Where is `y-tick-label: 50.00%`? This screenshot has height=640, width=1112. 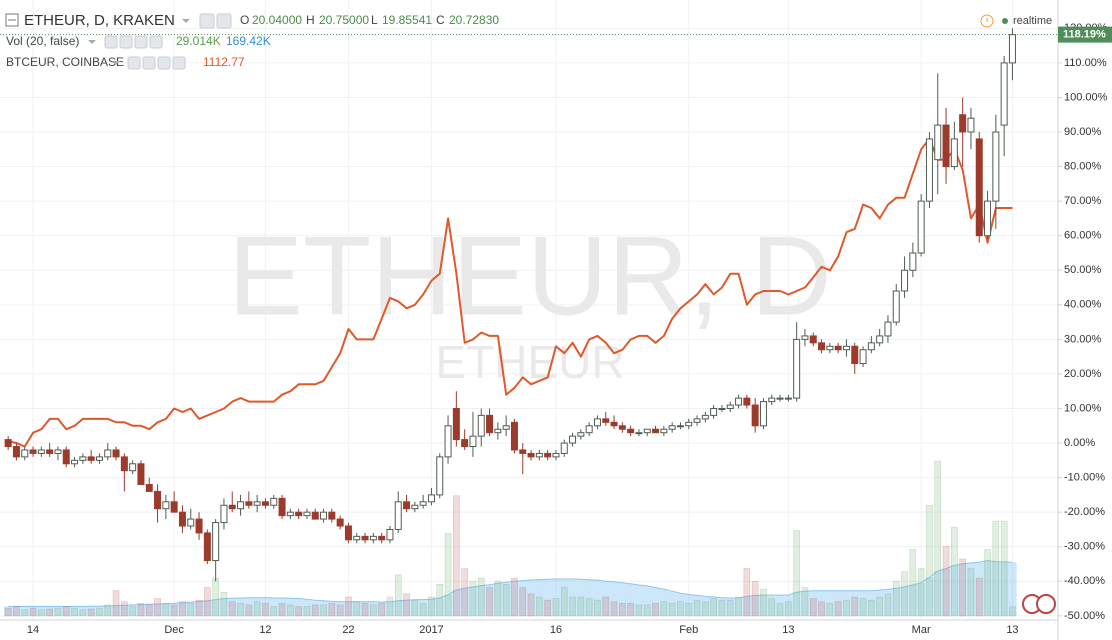
y-tick-label: 50.00% is located at coordinates (1083, 270).